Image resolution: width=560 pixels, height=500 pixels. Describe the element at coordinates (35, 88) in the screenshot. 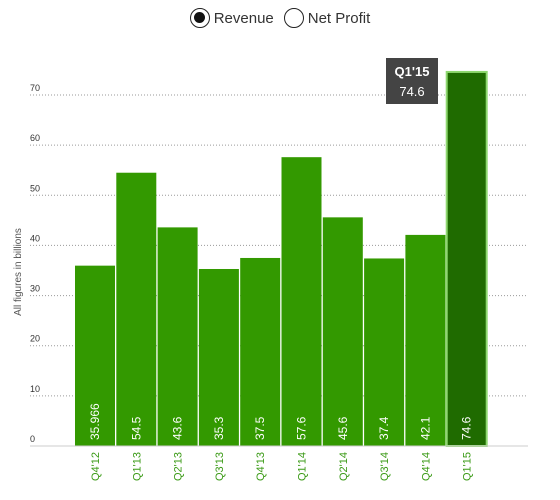

I see `y-tick-label: 70` at that location.